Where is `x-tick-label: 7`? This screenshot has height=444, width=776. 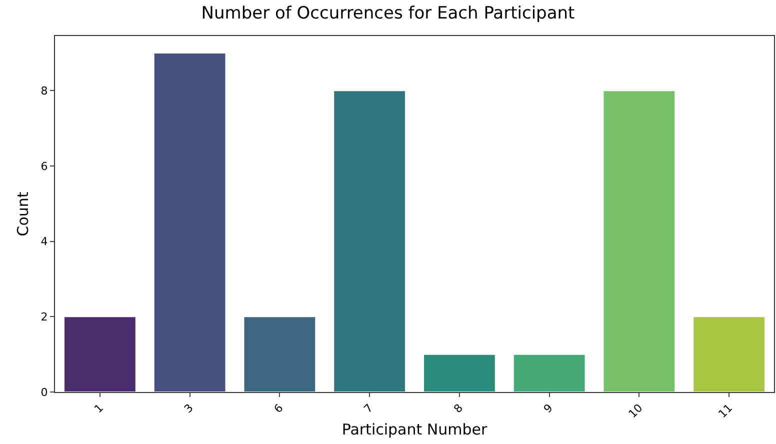 x-tick-label: 7 is located at coordinates (368, 409).